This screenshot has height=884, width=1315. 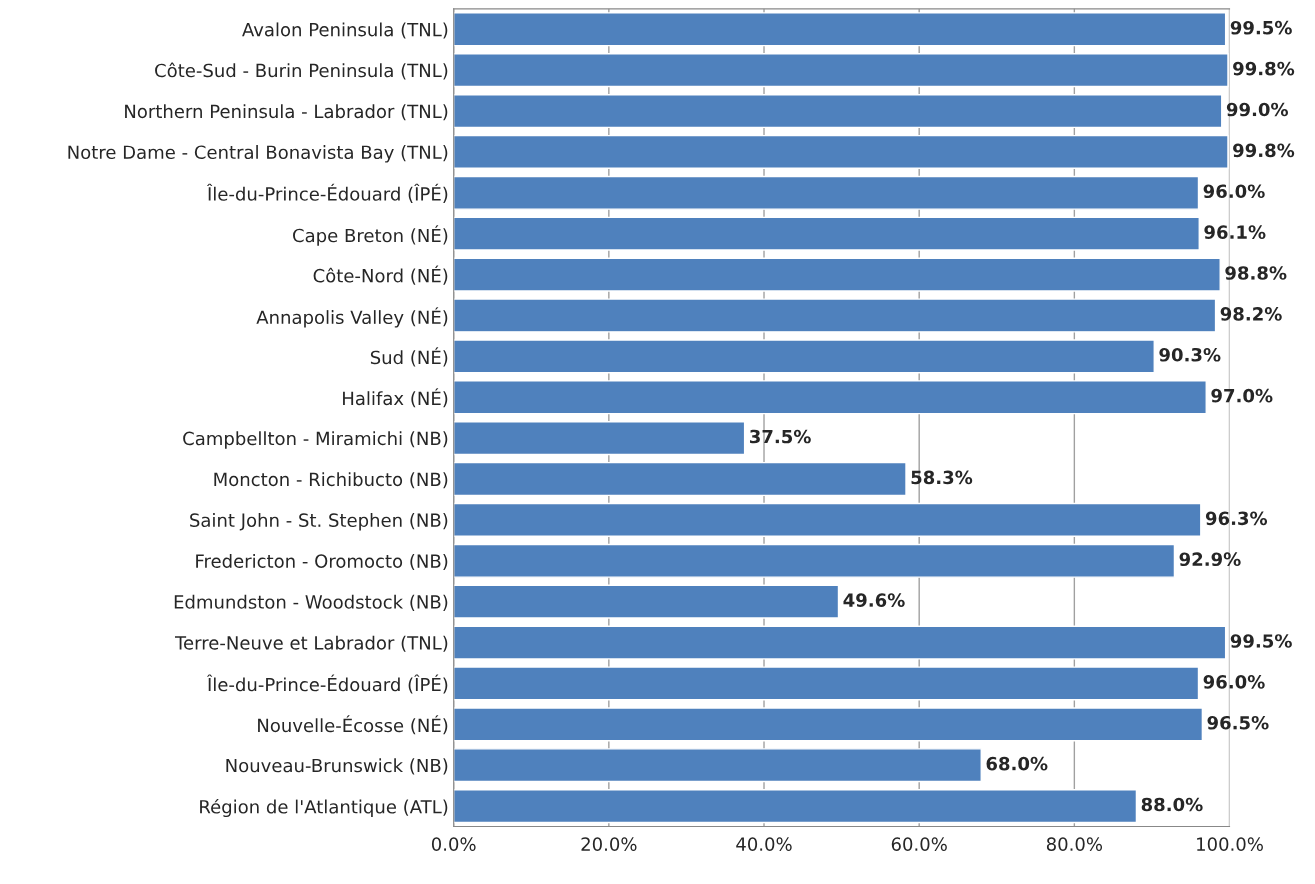 What do you see at coordinates (322, 562) in the screenshot?
I see `y-tick-label: Fredericton - Oromocto (NB)` at bounding box center [322, 562].